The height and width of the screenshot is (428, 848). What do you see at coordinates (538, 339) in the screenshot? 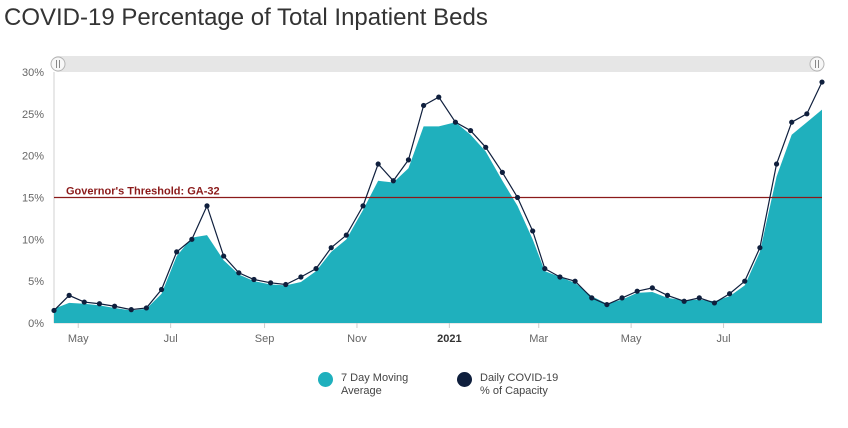
I see `x-tick-label: Mar` at bounding box center [538, 339].